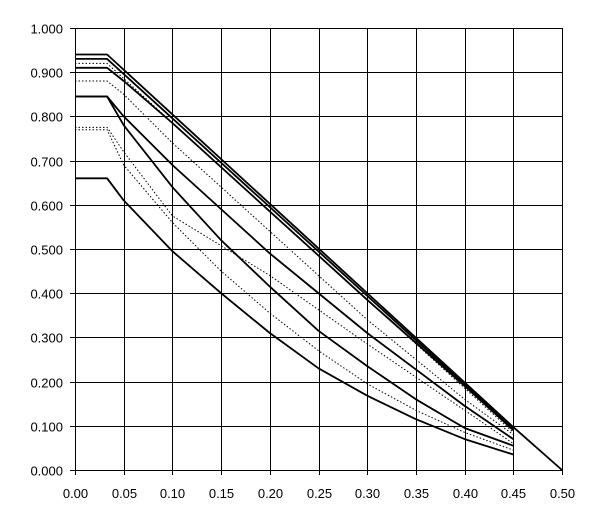  I want to click on y-tick-label: 1.000, so click(46, 29).